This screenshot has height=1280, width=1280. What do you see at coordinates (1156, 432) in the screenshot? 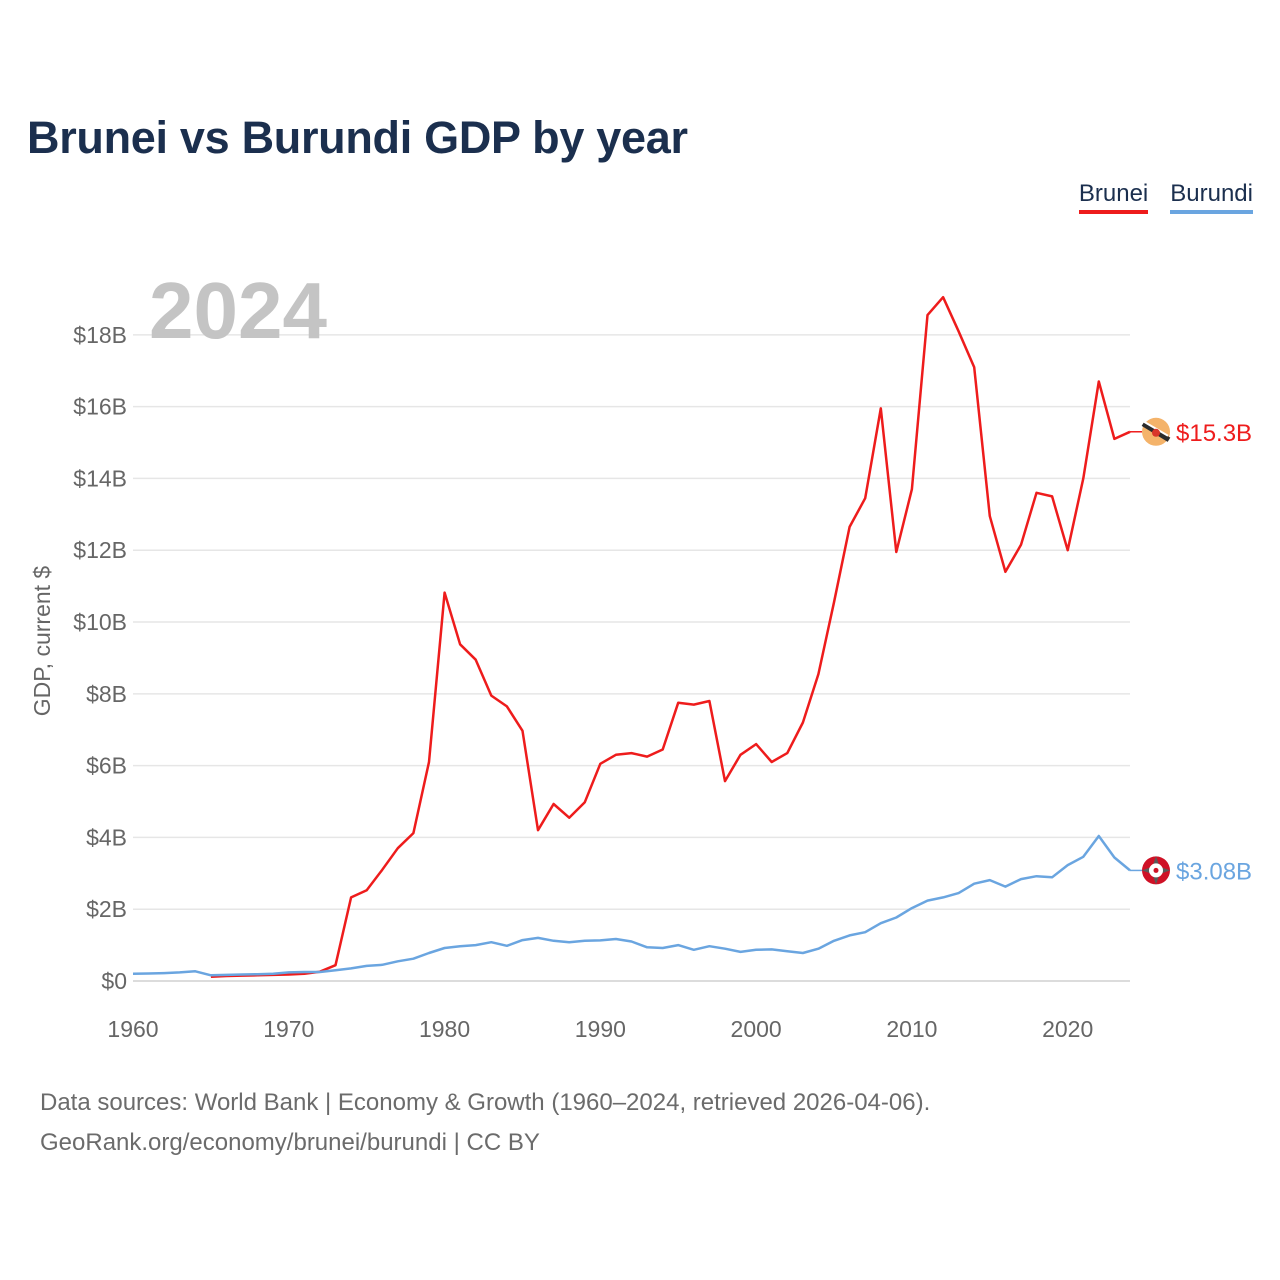
I see `brunei-flag-emblem` at bounding box center [1156, 432].